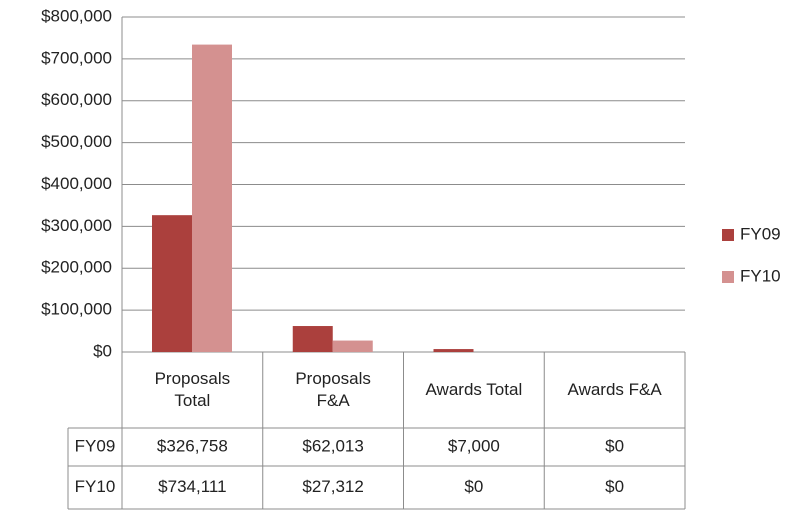  What do you see at coordinates (333, 389) in the screenshot?
I see `category-label: Proposals F&A` at bounding box center [333, 389].